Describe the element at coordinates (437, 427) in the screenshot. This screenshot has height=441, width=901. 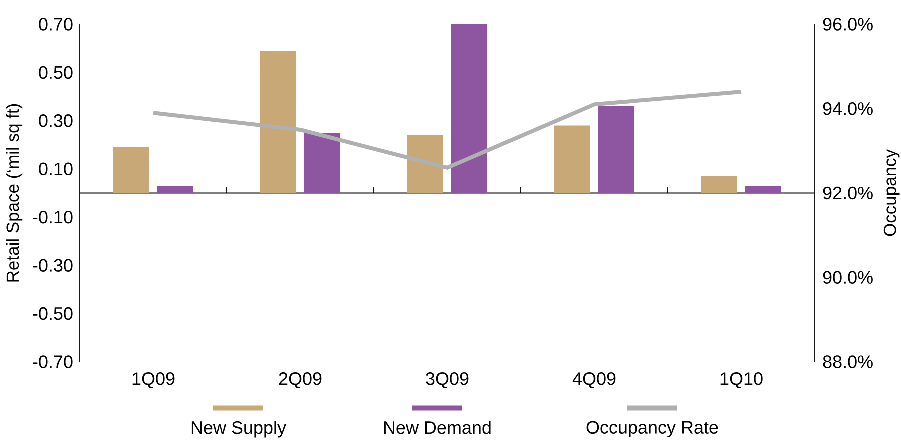
I see `legend-label: New Demand` at that location.